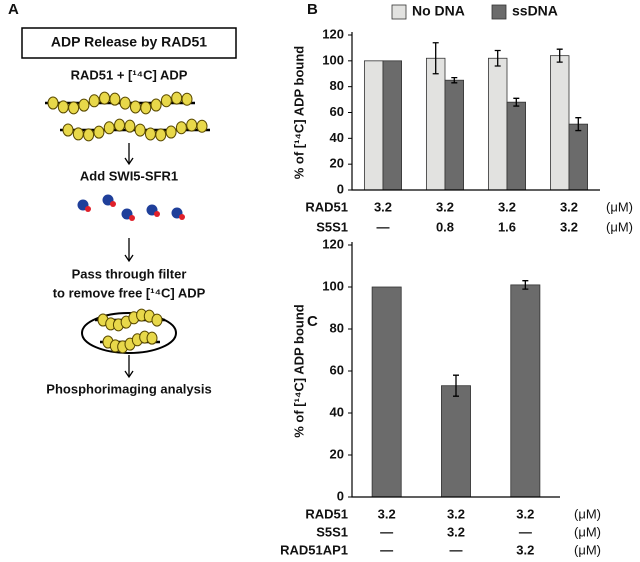 The height and width of the screenshot is (562, 640). I want to click on panel-label: B, so click(312, 9).